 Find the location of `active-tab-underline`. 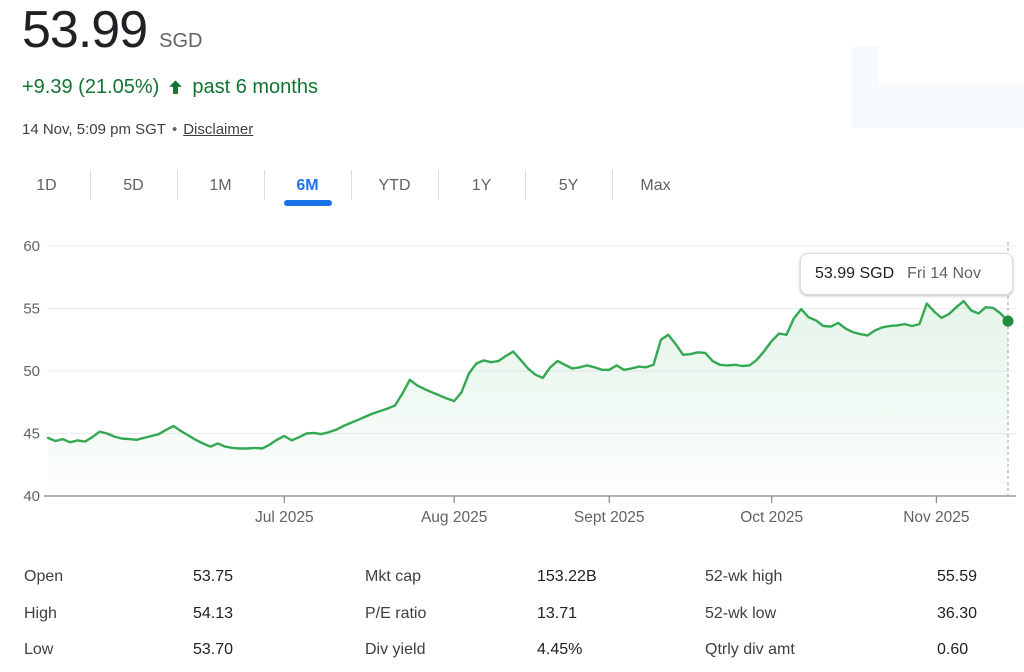

active-tab-underline is located at coordinates (307, 203).